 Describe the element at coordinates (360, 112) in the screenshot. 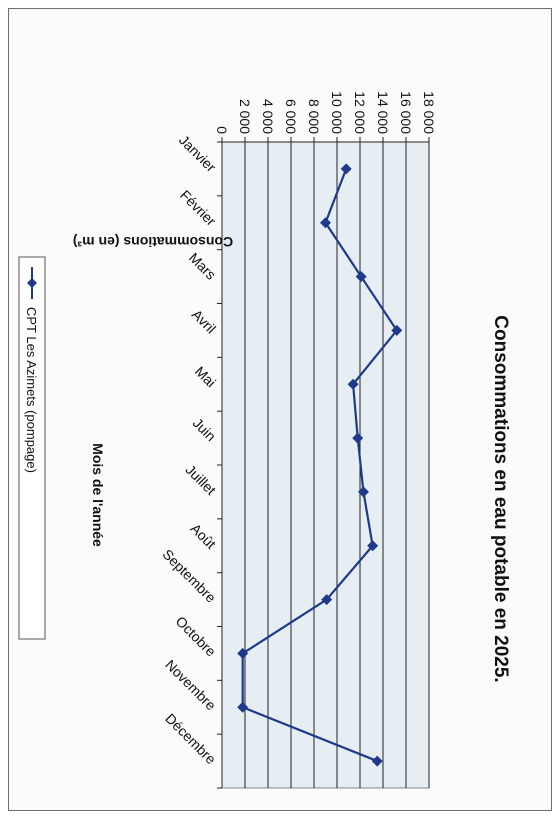

I see `y-tick-label: 12 000` at that location.